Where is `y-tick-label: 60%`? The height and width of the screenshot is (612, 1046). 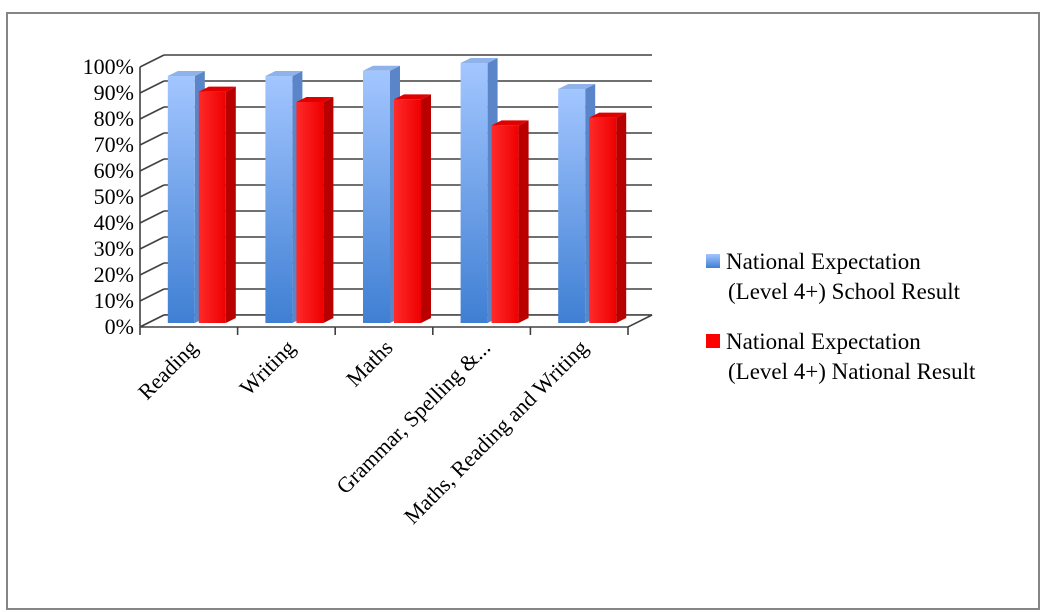 y-tick-label: 60% is located at coordinates (114, 170).